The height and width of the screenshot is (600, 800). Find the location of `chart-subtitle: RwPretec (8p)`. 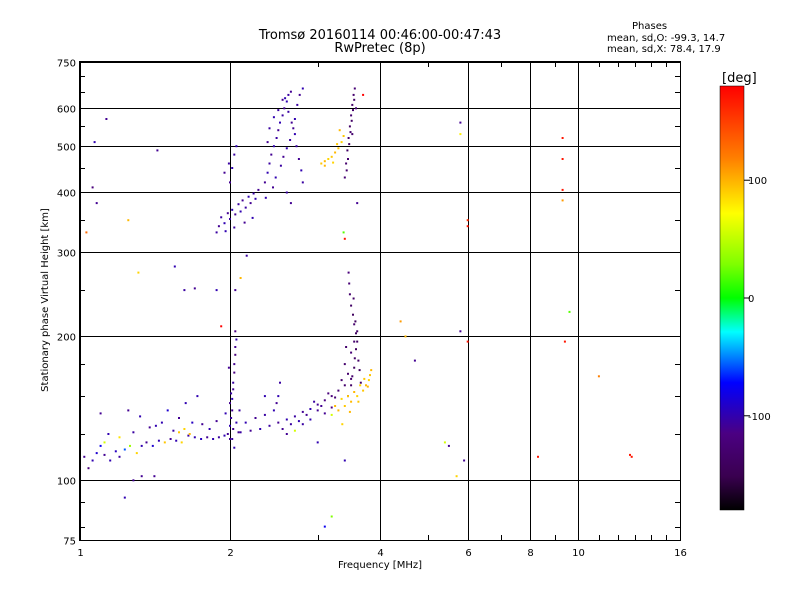

chart-subtitle: RwPretec (8p) is located at coordinates (380, 48).